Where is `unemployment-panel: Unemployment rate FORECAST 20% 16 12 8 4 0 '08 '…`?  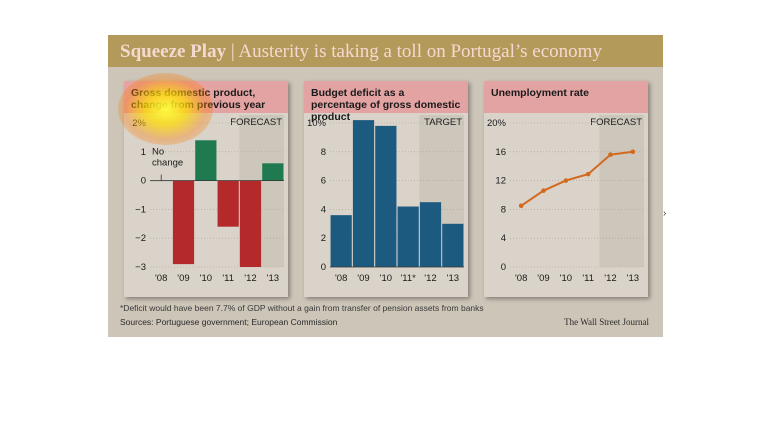 unemployment-panel: Unemployment rate FORECAST 20% 16 12 8 4 0 '08 '… is located at coordinates (566, 189).